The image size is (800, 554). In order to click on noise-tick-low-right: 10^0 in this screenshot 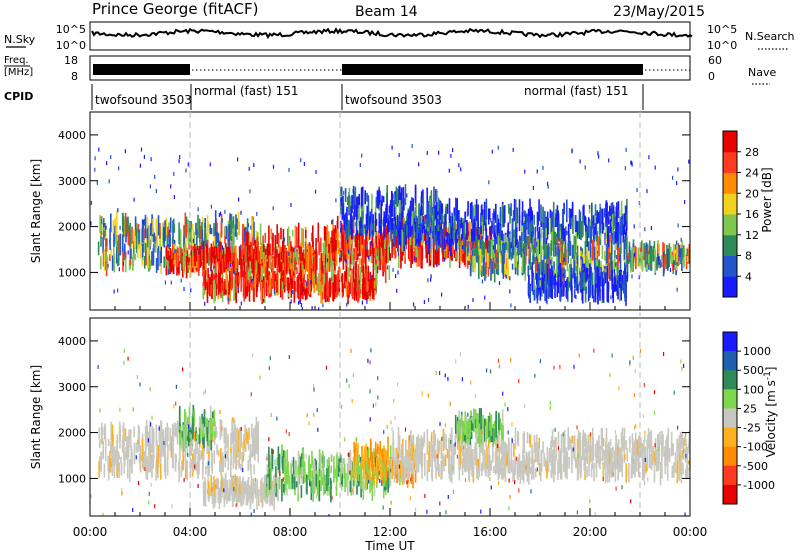, I will do `click(722, 45)`.